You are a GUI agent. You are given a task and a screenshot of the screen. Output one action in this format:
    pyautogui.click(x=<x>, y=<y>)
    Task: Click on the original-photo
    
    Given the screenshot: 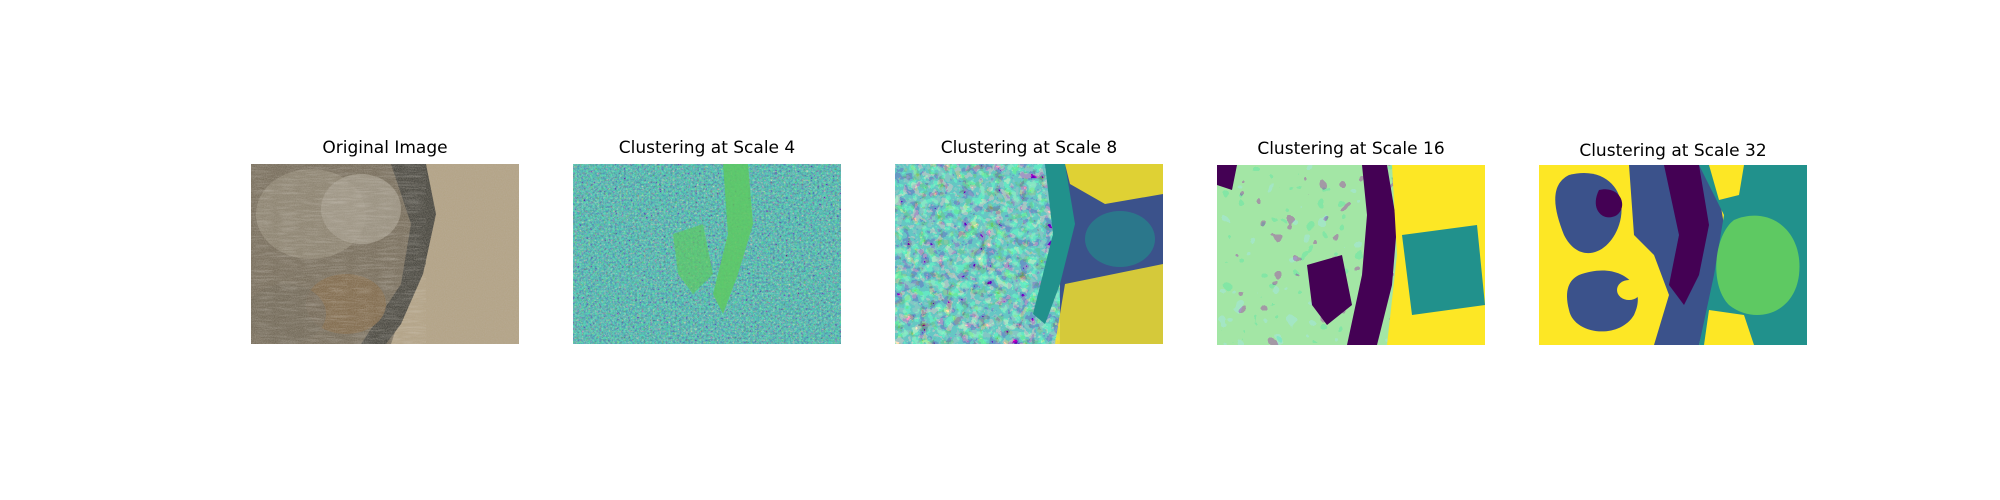 What is the action you would take?
    pyautogui.click(x=385, y=254)
    